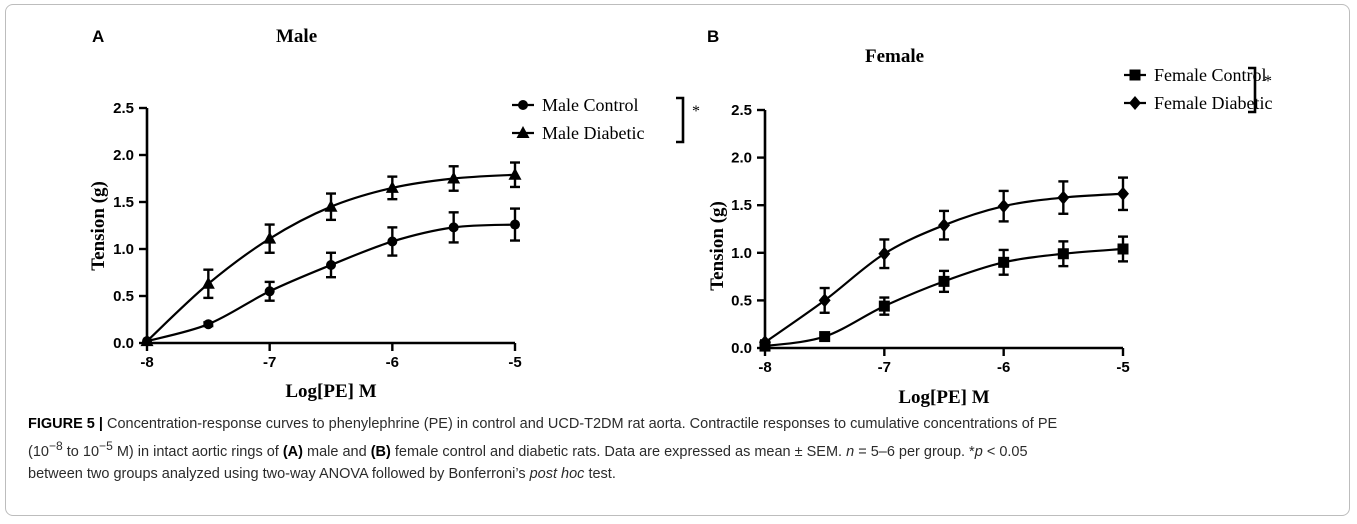 This screenshot has height=524, width=1357. Describe the element at coordinates (978, 451) in the screenshot. I see `caption-p-variable: p` at that location.